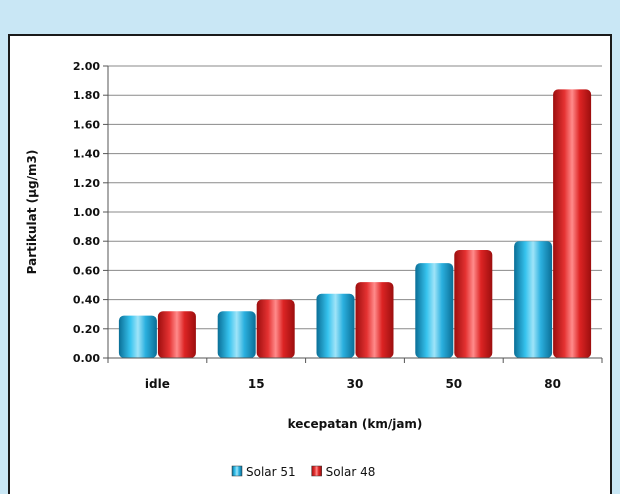  Describe the element at coordinates (86, 95) in the screenshot. I see `y-tick-label: 1.80` at that location.